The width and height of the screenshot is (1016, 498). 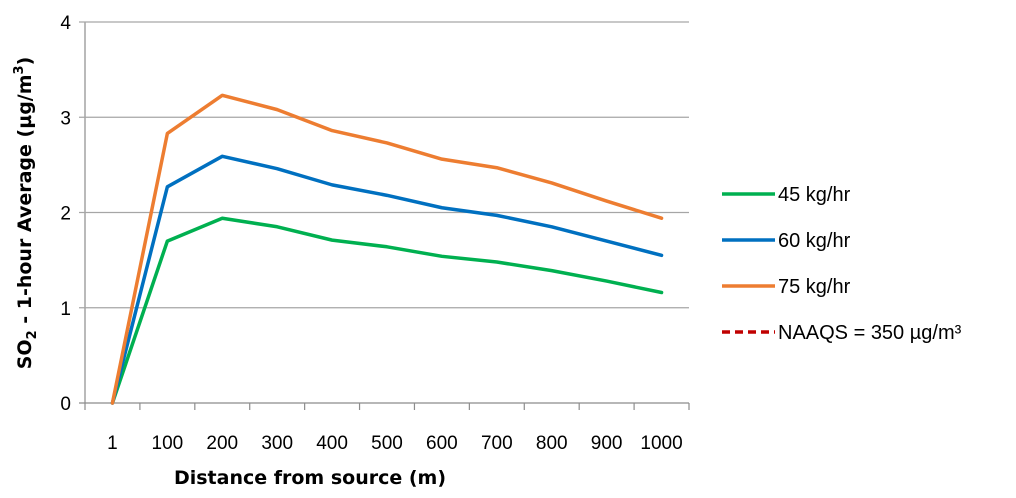 I want to click on legend-label-4: NAAQS = 350 µg/m³, so click(x=870, y=333).